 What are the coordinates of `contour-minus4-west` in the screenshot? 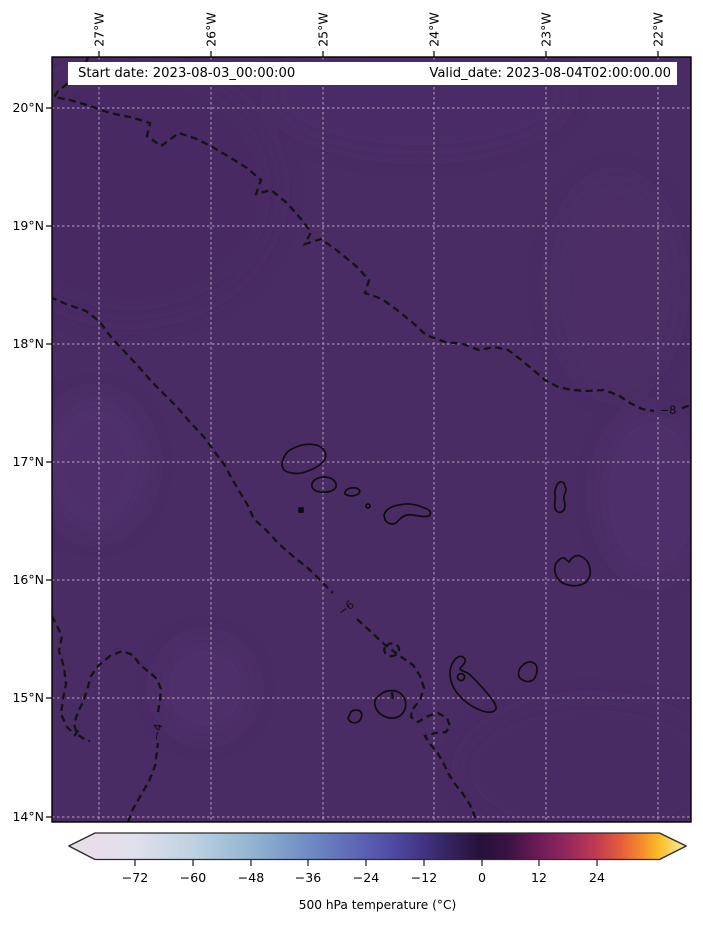 It's located at (66, 675).